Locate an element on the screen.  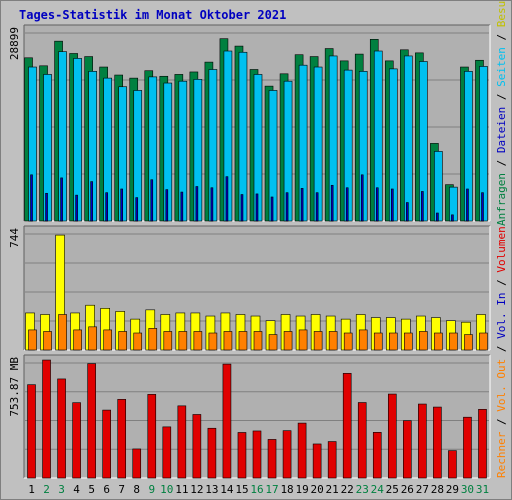
x-tick-label: 4 is located at coordinates (76, 489).